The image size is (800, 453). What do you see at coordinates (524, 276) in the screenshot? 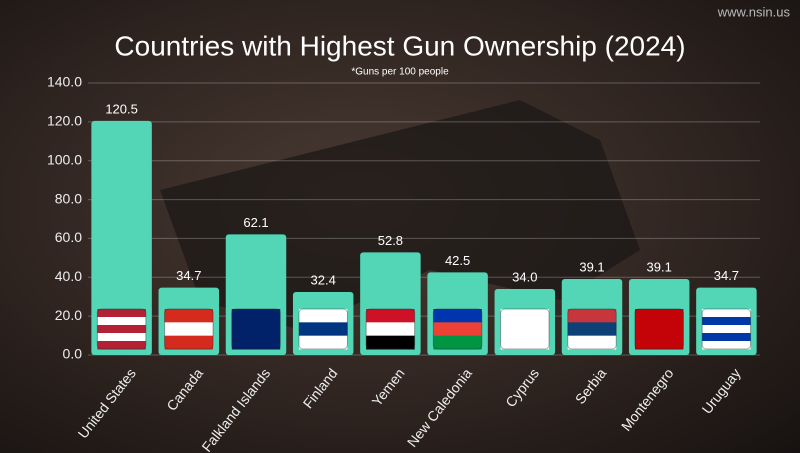
I see `value-label: 34.0` at bounding box center [524, 276].